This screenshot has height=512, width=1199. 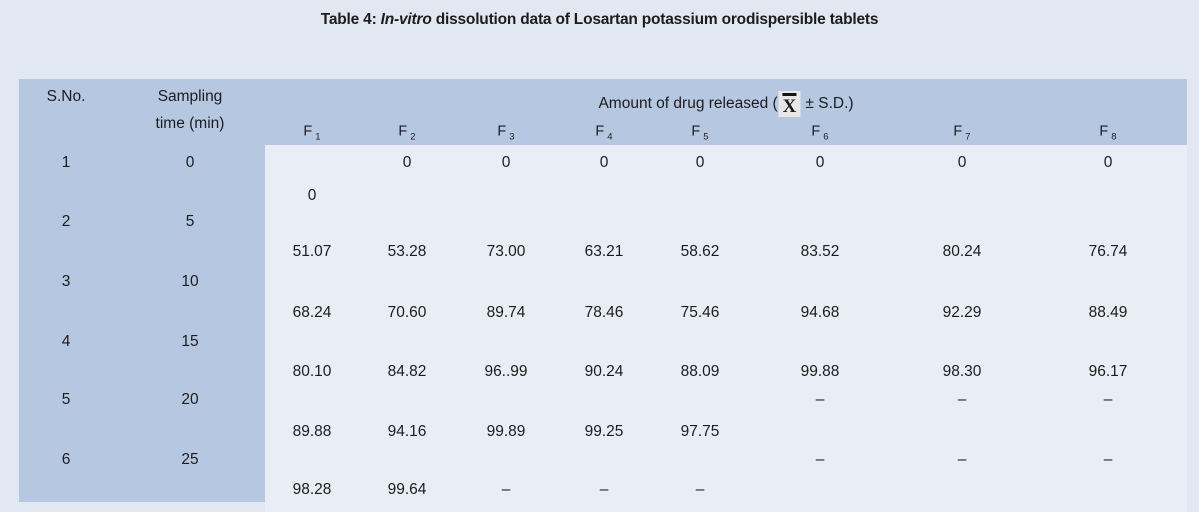 What do you see at coordinates (962, 162) in the screenshot?
I see `data-cell-f7: 0` at bounding box center [962, 162].